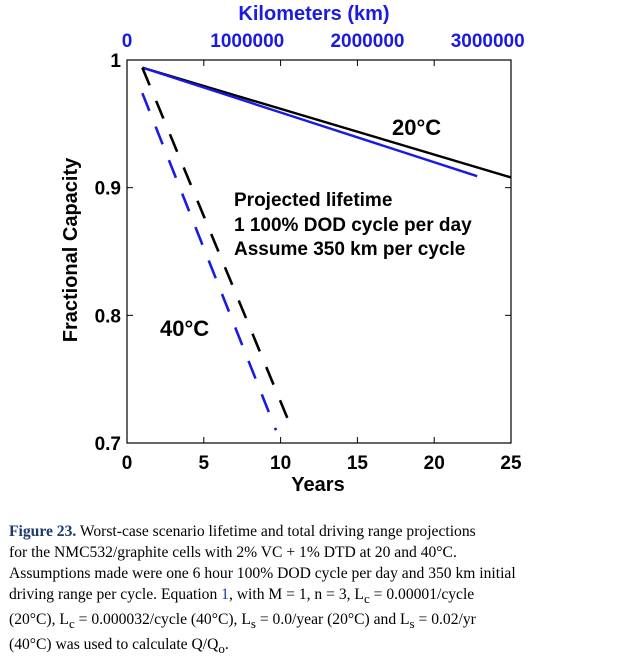 This screenshot has width=640, height=659. What do you see at coordinates (296, 594) in the screenshot?
I see `caption-text-5: , with M = 1, n = 3, L` at bounding box center [296, 594].